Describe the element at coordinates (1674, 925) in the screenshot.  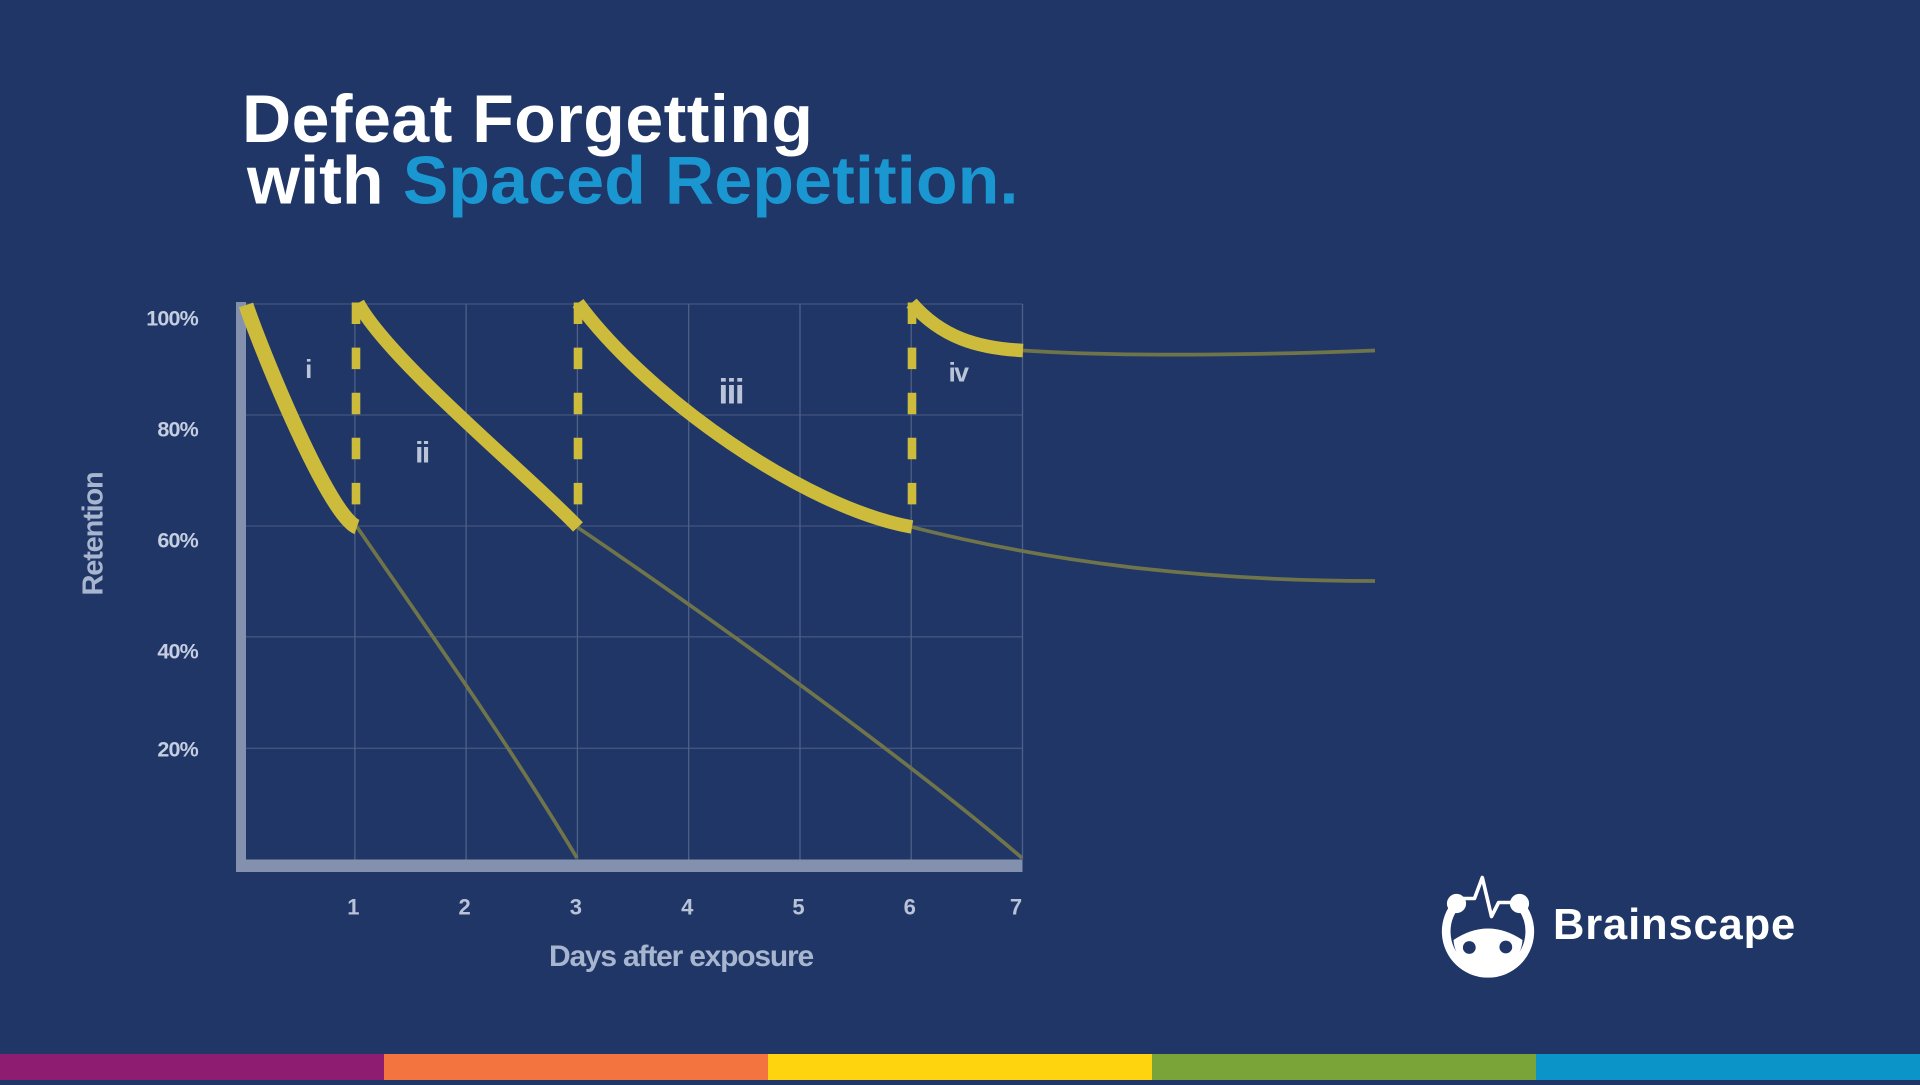
I see `svg-text: Brainscape` at that location.